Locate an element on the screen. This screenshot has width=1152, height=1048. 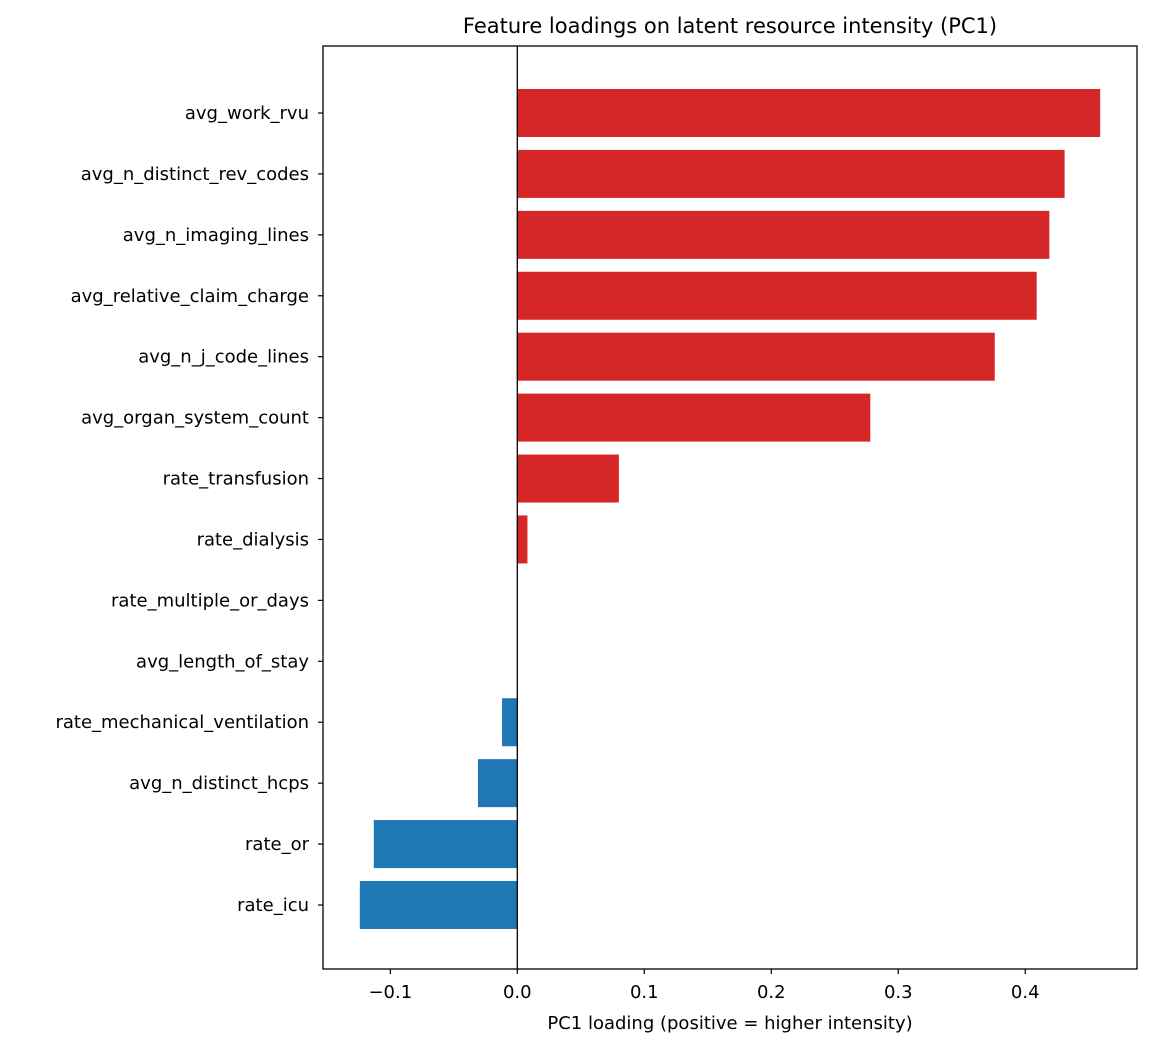
y-tick-label: rate_or is located at coordinates (277, 844).